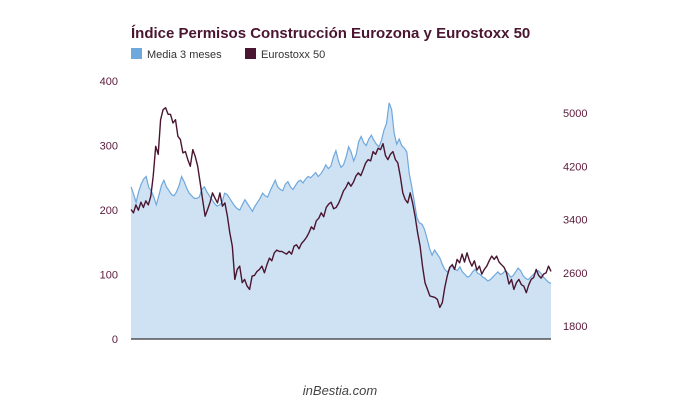  Describe the element at coordinates (293, 55) in the screenshot. I see `legend-label-eurostoxx: Eurostoxx 50` at that location.